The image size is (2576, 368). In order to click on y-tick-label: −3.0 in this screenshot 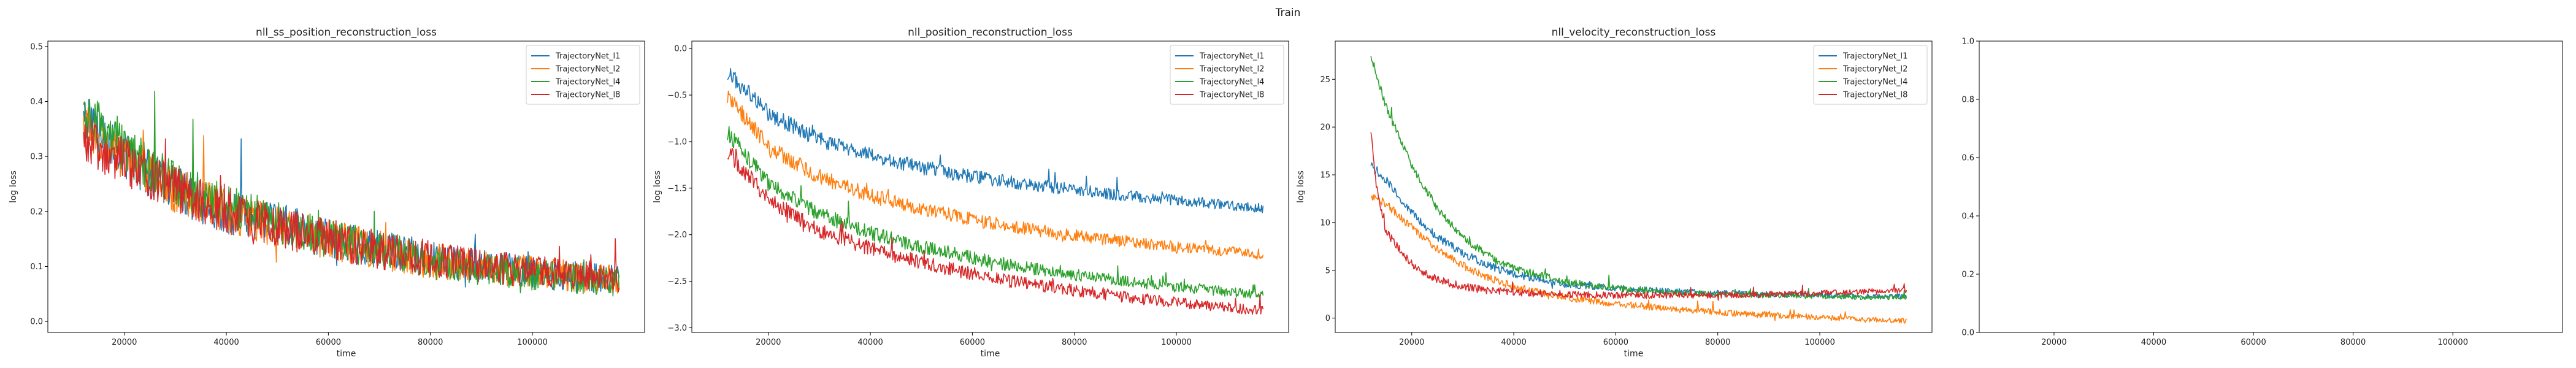, I will do `click(677, 328)`.